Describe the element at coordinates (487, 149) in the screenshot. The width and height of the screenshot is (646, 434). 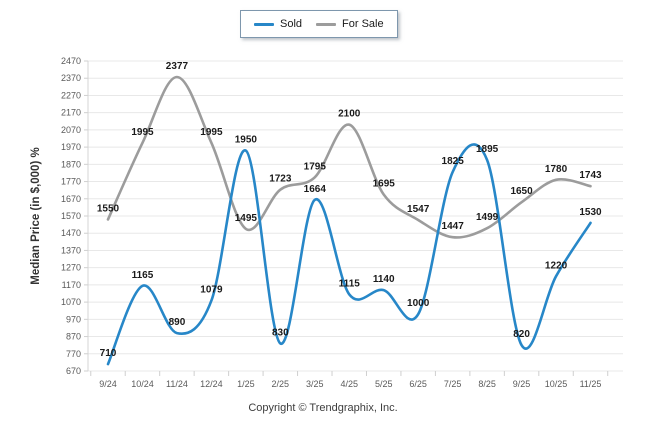
I see `data-label: 1895` at that location.